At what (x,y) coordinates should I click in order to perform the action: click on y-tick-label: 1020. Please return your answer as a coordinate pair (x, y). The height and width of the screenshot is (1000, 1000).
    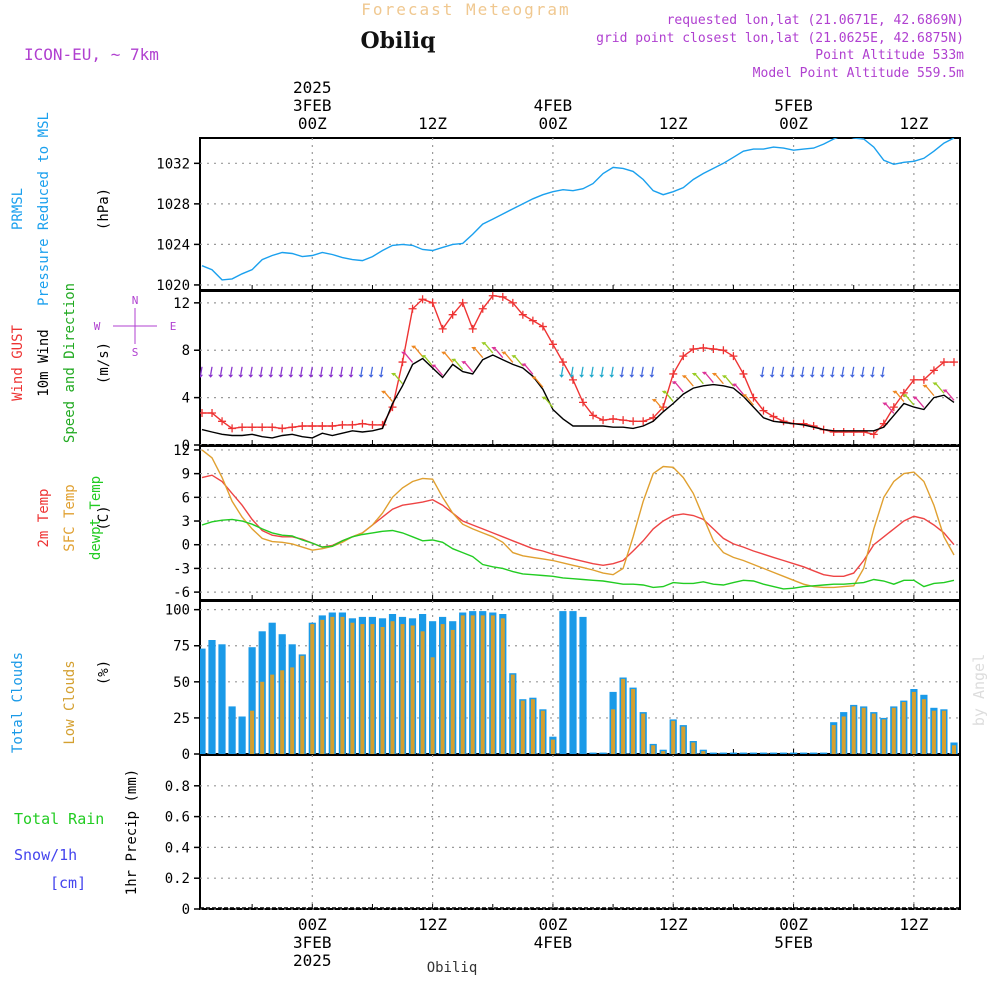
    Looking at the image, I should click on (173, 286).